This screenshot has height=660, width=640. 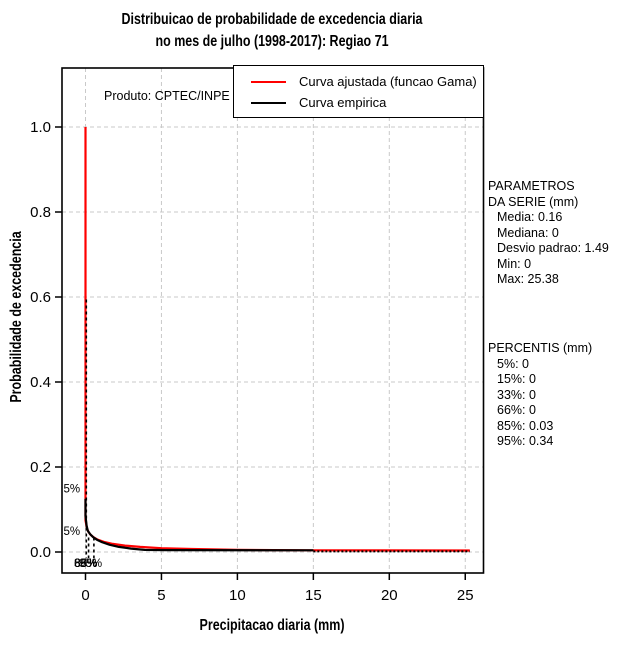 I want to click on y-axis-tick-label: 0.8, so click(x=40, y=212).